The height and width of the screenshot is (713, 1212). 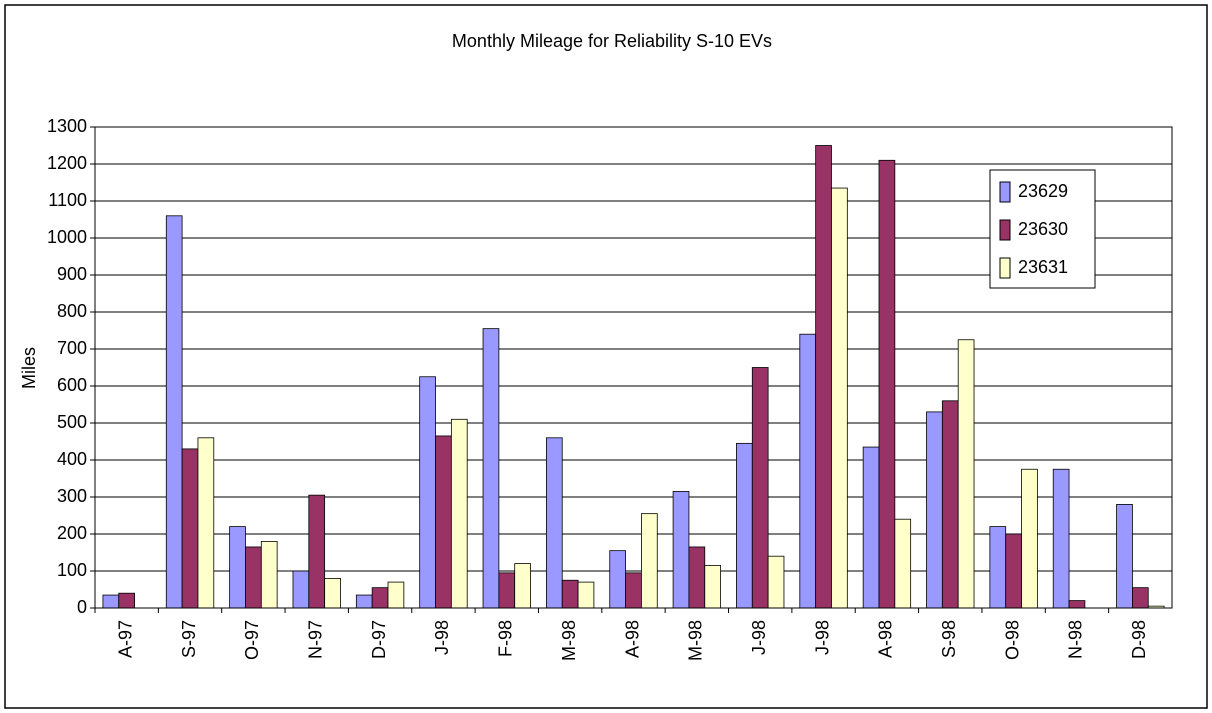 What do you see at coordinates (379, 639) in the screenshot?
I see `x-tick-label: D-97` at bounding box center [379, 639].